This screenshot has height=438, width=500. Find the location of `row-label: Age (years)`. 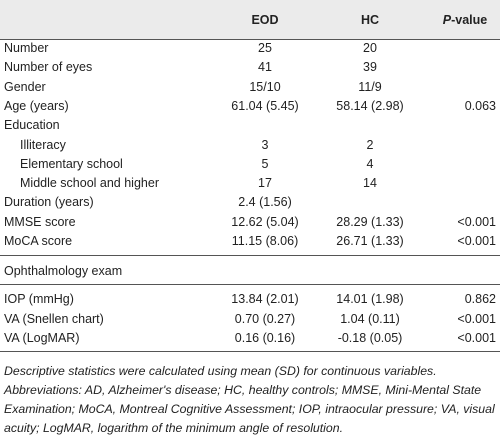

row-label: Age (years) is located at coordinates (36, 105).